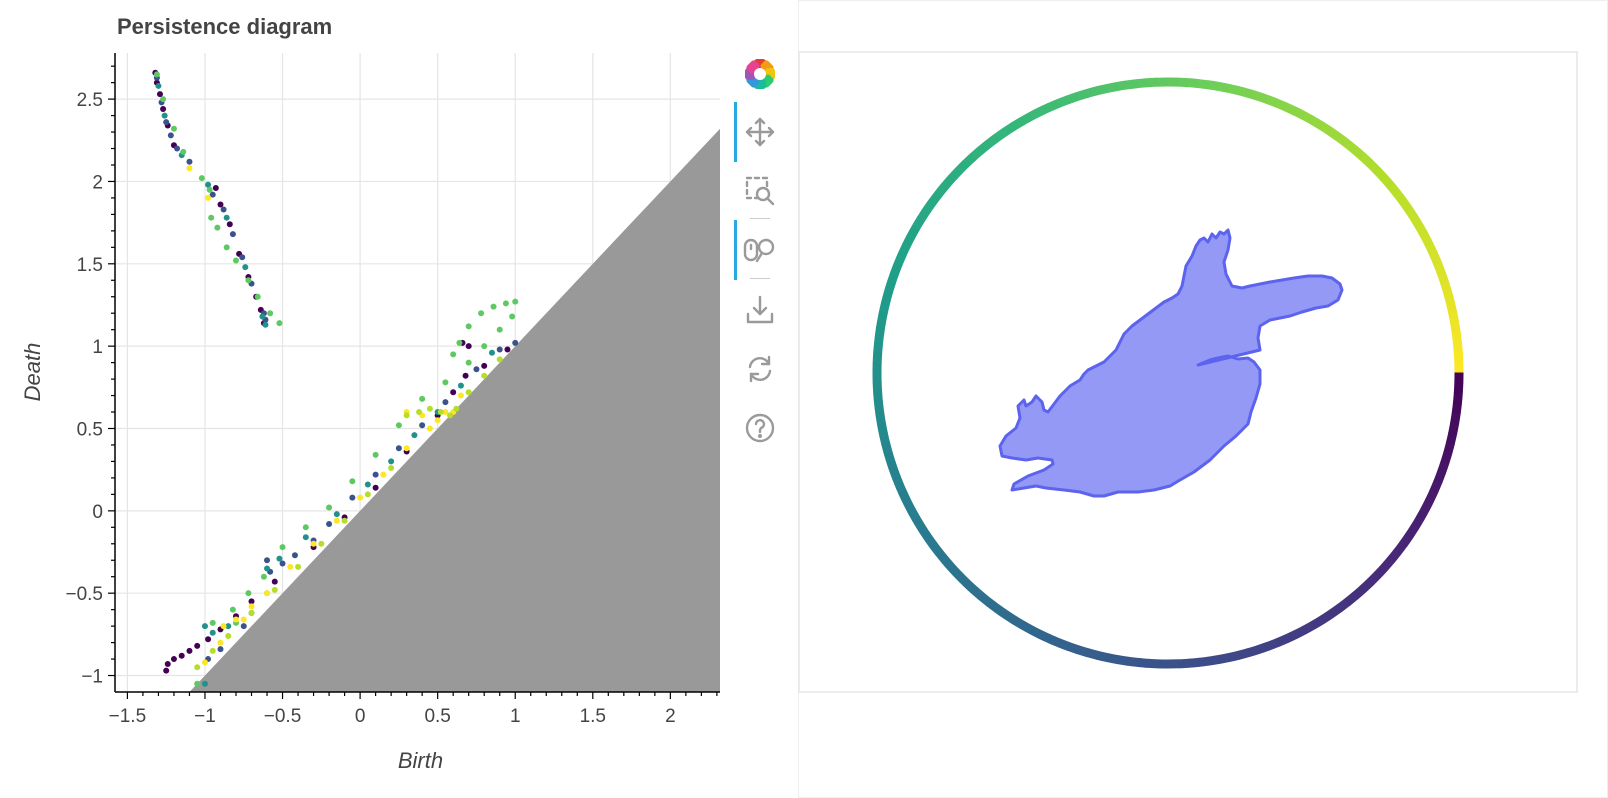 The height and width of the screenshot is (798, 1608). I want to click on pan-active-indicator, so click(735, 132).